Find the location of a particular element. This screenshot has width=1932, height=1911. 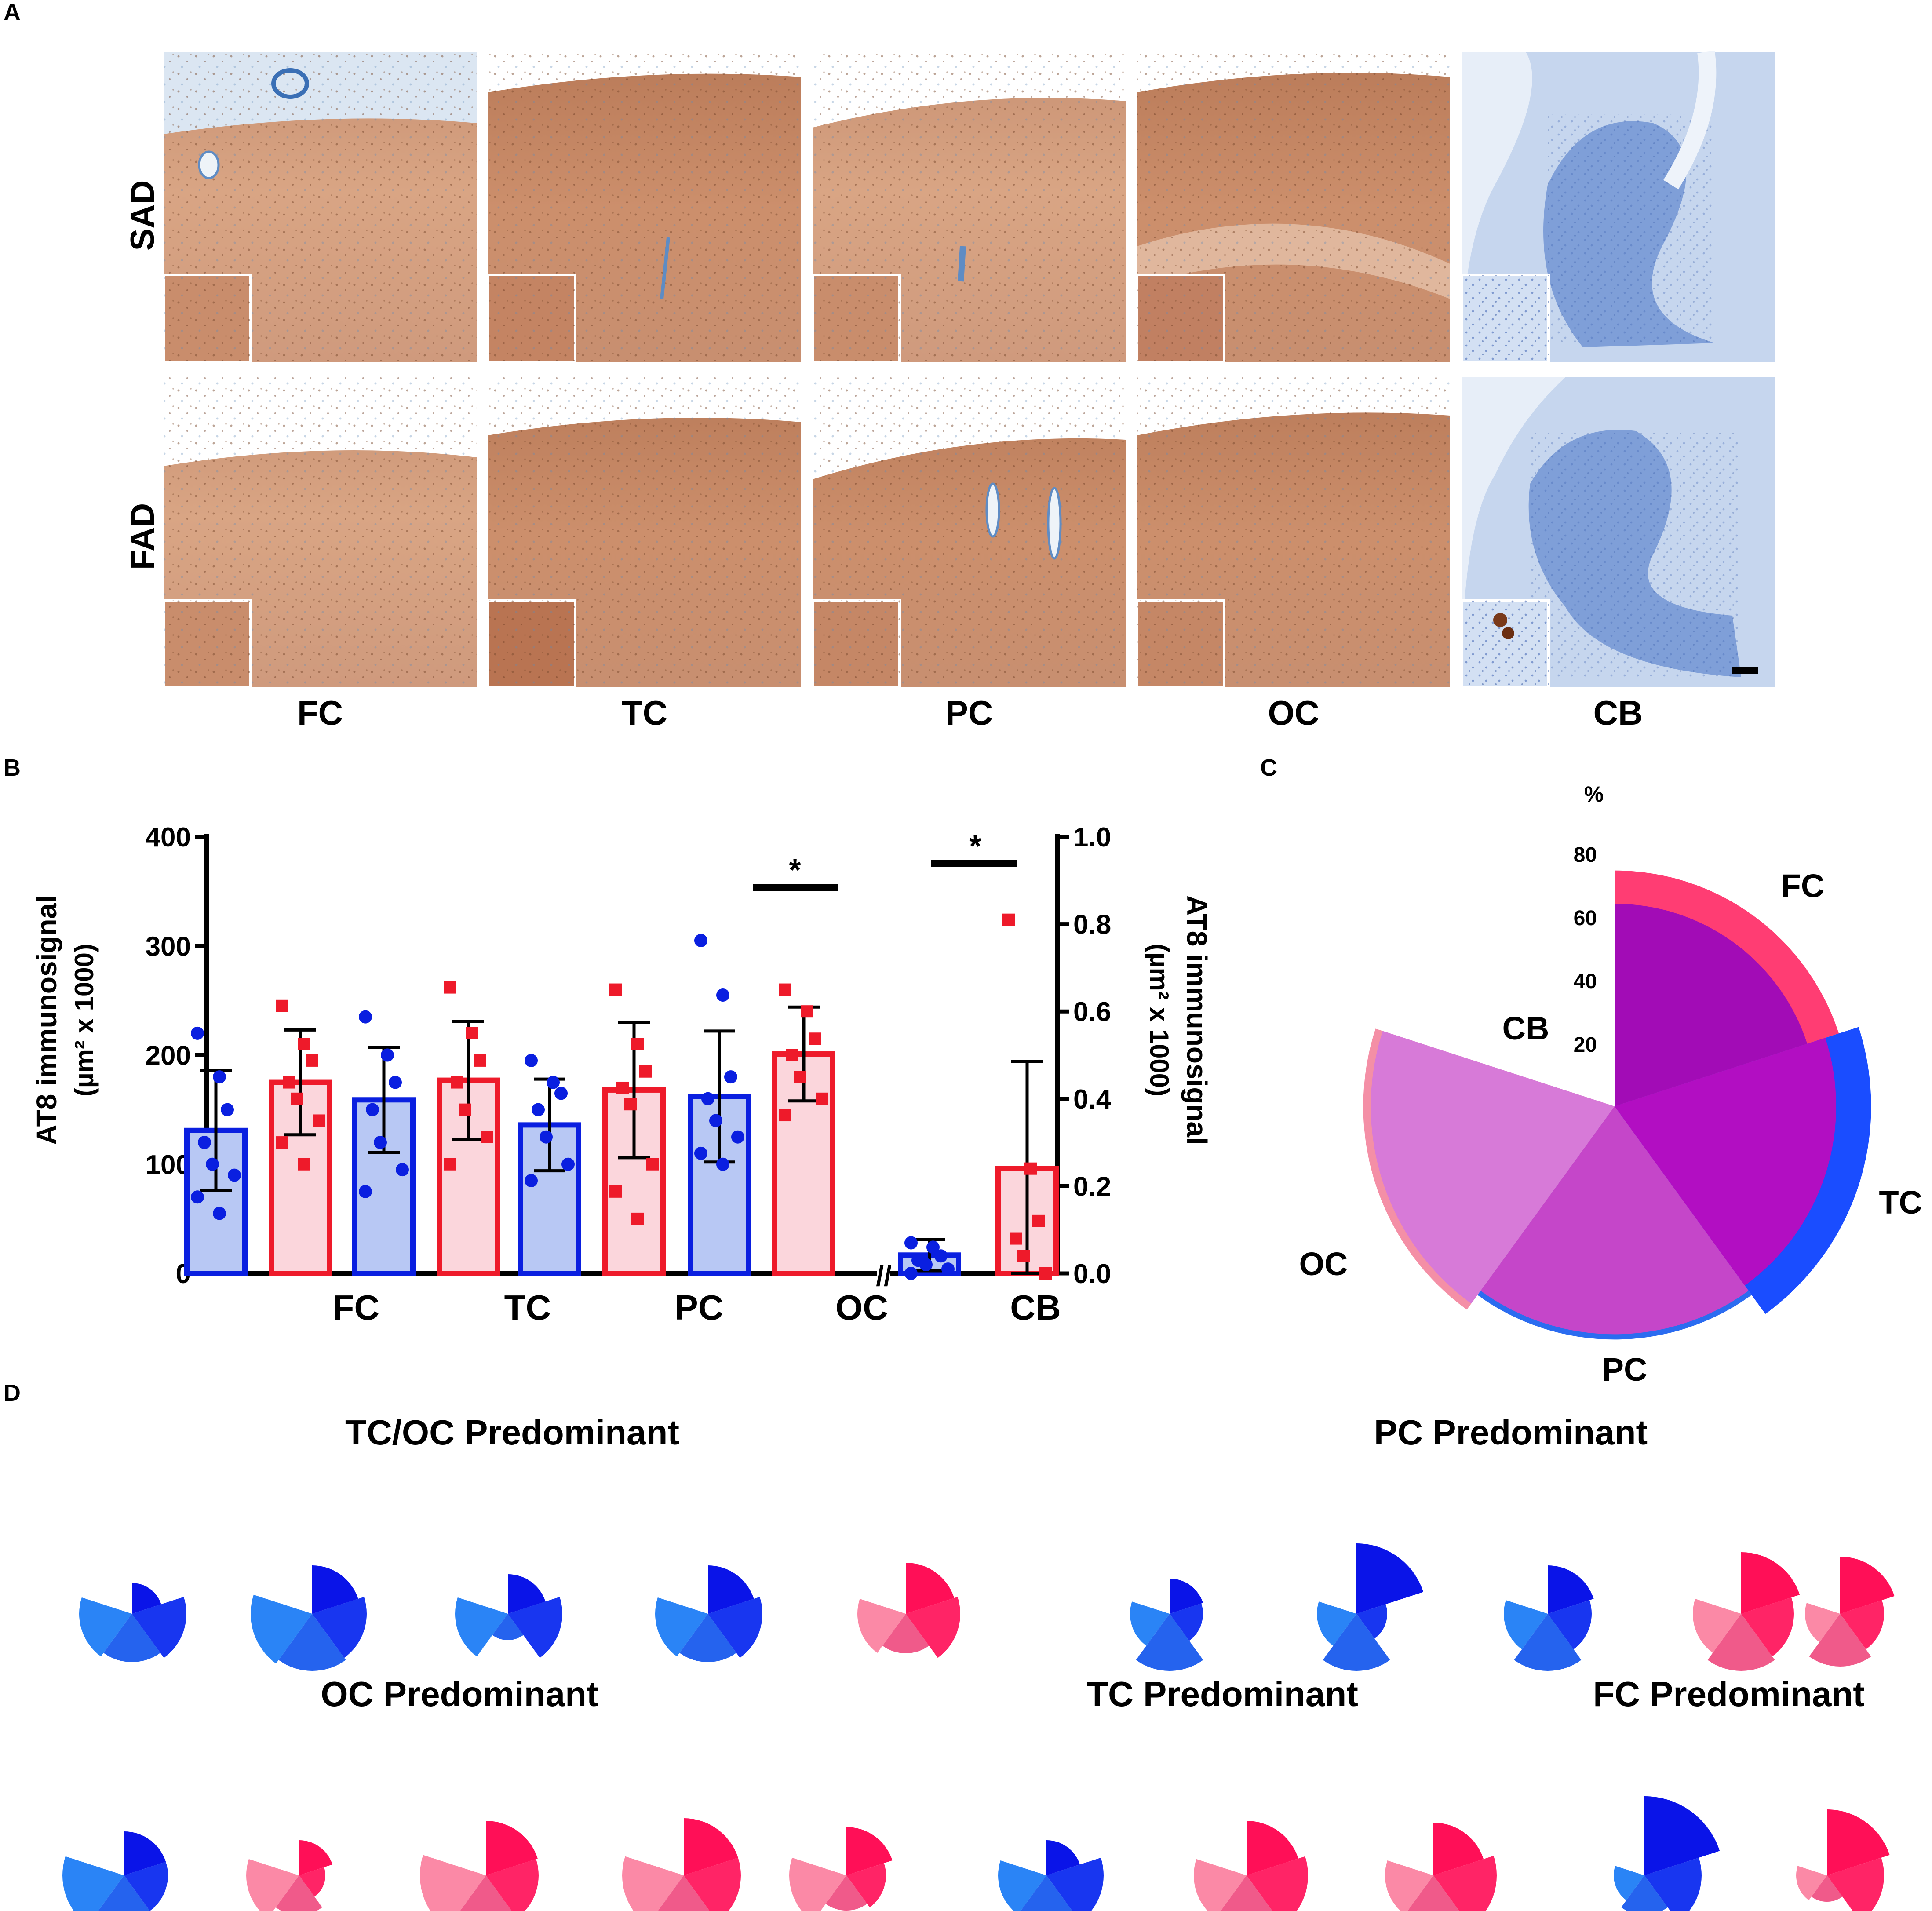

panel-label-b: B is located at coordinates (12, 768).